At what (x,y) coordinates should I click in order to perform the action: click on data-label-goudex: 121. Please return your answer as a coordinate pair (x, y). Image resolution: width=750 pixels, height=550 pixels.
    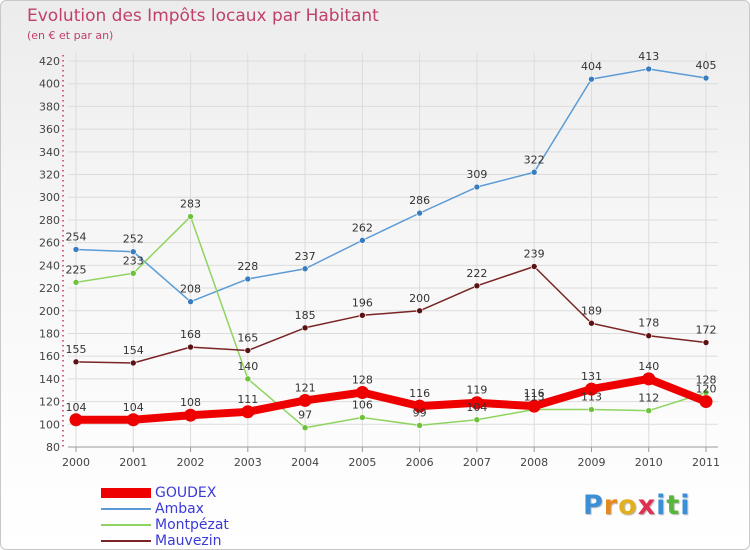
    Looking at the image, I should click on (305, 387).